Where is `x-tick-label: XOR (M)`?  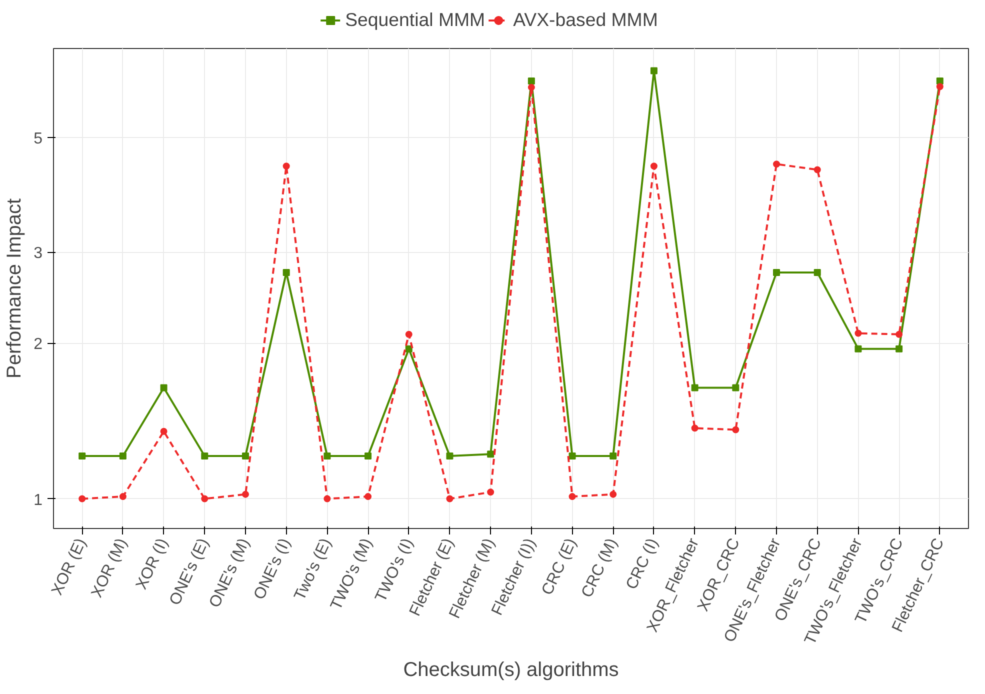 x-tick-label: XOR (M) is located at coordinates (109, 568).